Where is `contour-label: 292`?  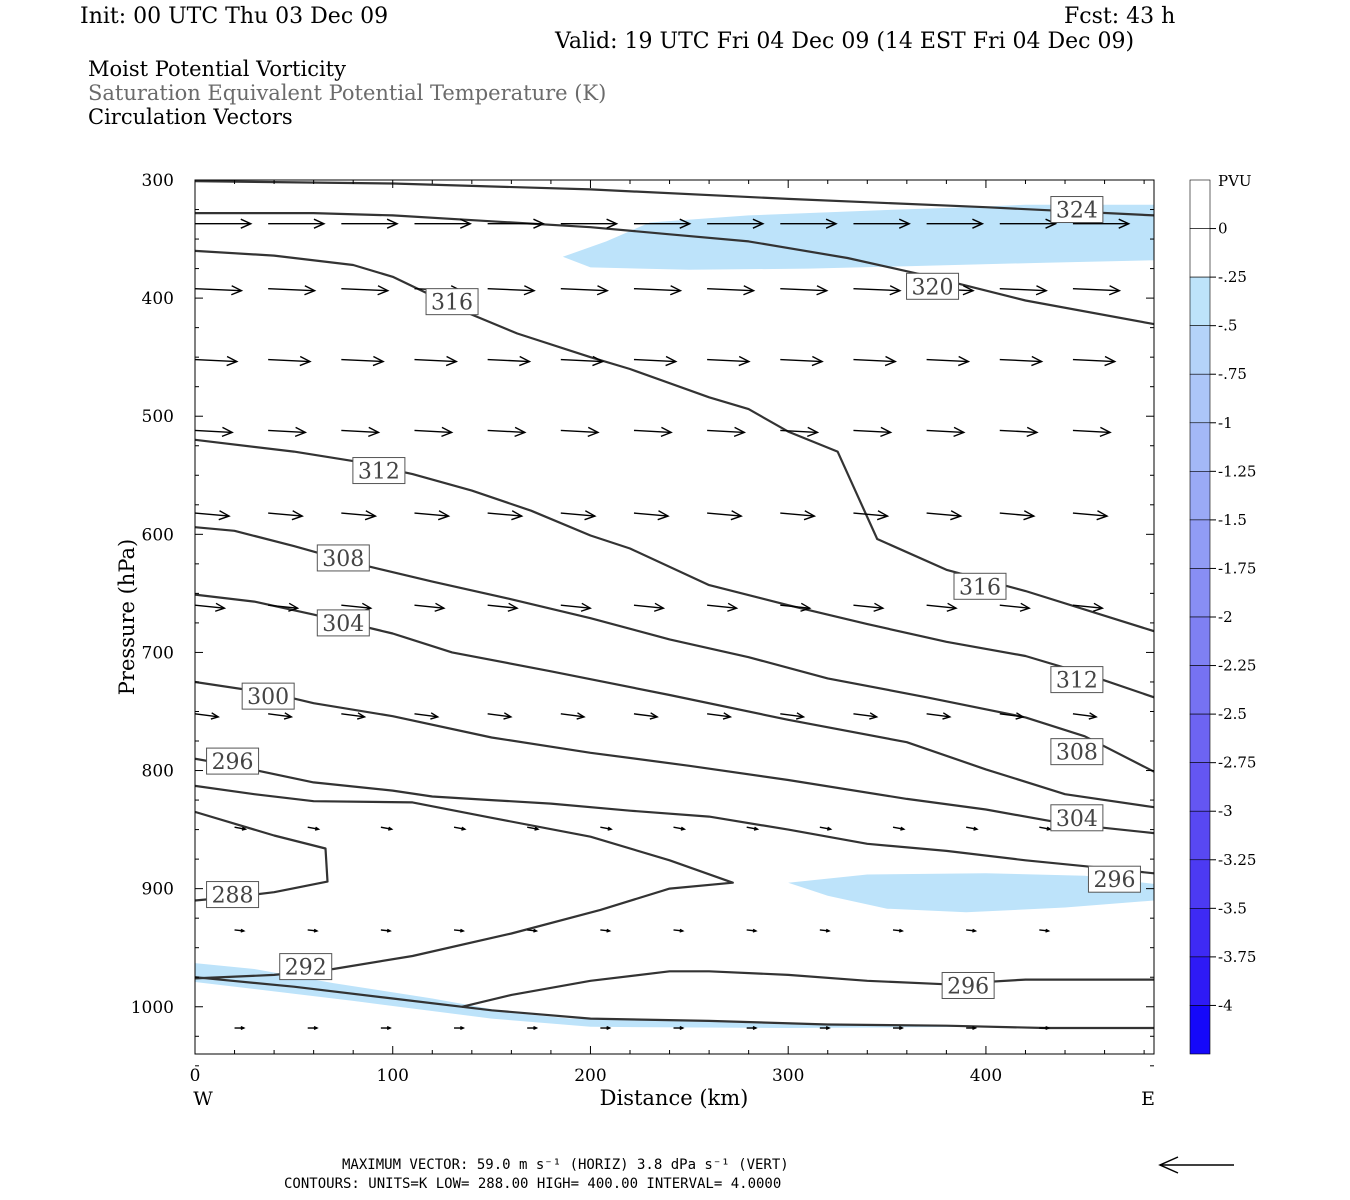 contour-label: 292 is located at coordinates (306, 967).